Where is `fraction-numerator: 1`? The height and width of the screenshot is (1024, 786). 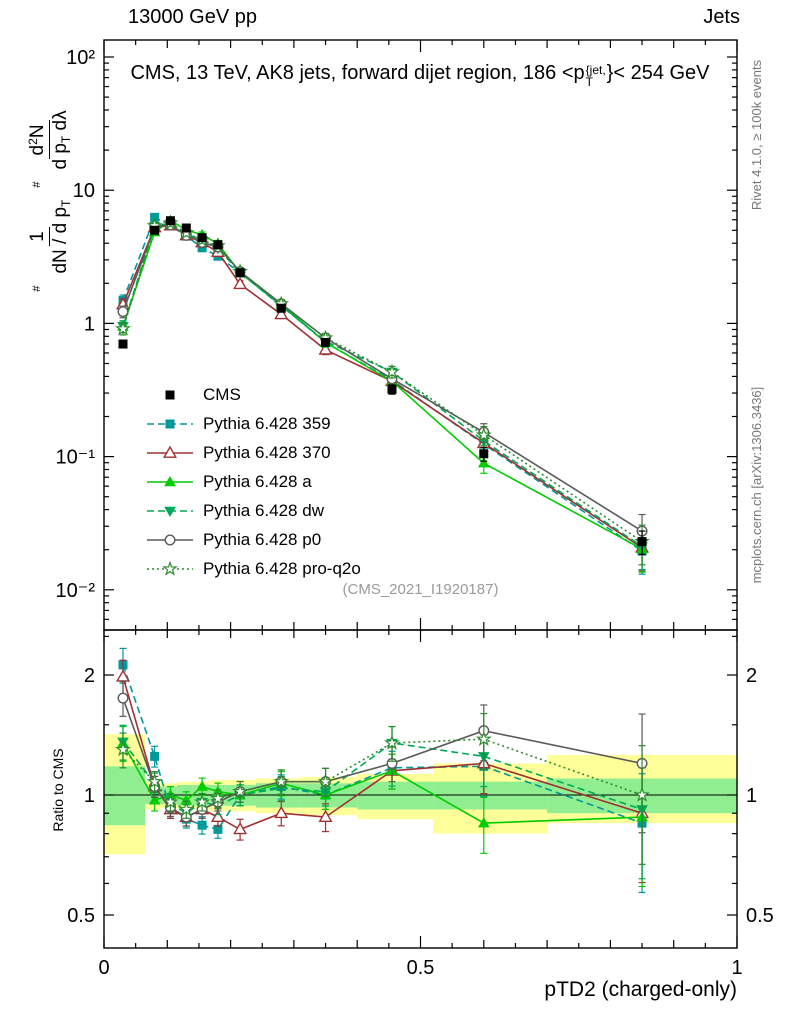
fraction-numerator: 1 is located at coordinates (38, 236).